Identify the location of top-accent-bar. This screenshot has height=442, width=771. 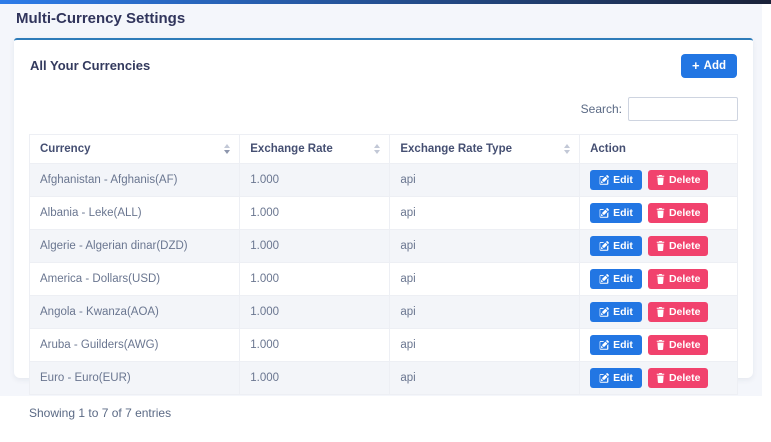
(385, 2).